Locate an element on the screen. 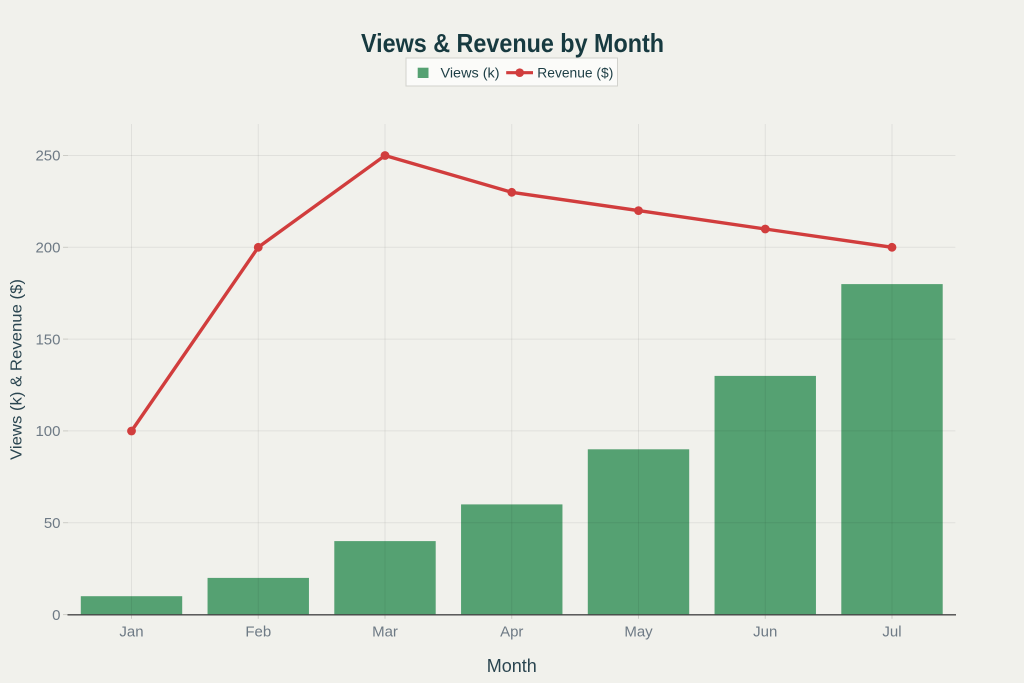 Image resolution: width=1024 pixels, height=683 pixels. svg-text: Views & Revenue by Month is located at coordinates (512, 43).